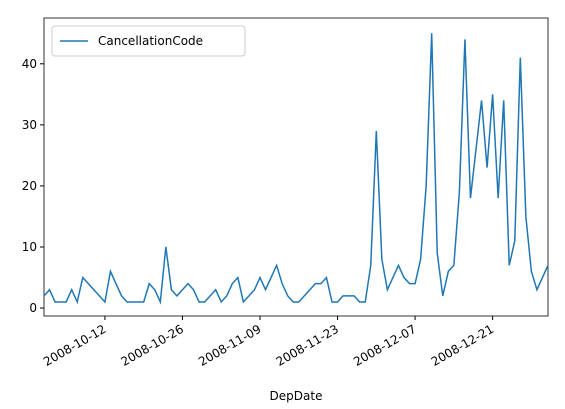 Image resolution: width=565 pixels, height=409 pixels. Describe the element at coordinates (33, 308) in the screenshot. I see `y-tick-label: 0` at that location.